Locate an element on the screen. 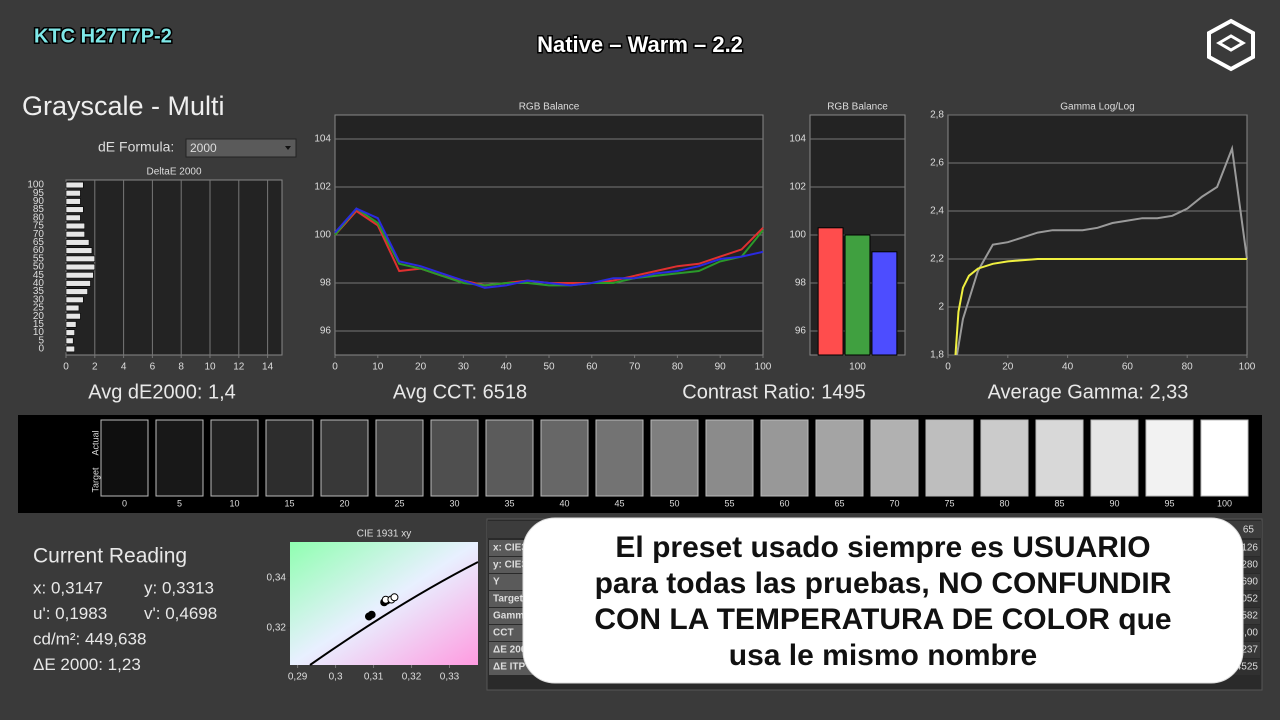 The width and height of the screenshot is (1280, 720). y-category-label: 40 is located at coordinates (39, 283).